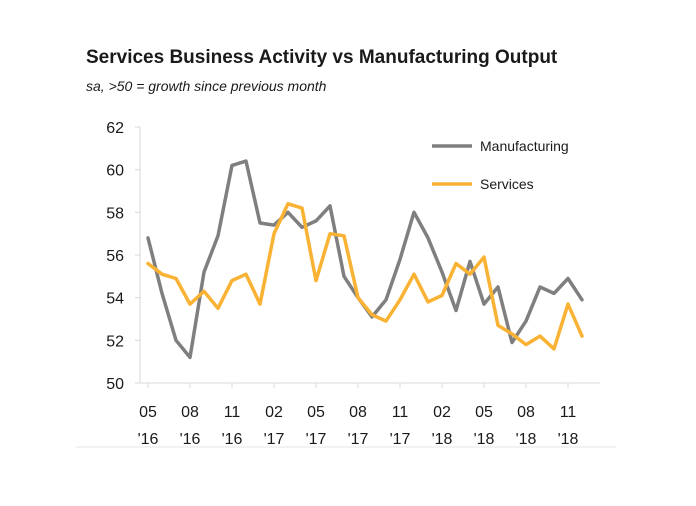 Image resolution: width=696 pixels, height=506 pixels. Describe the element at coordinates (115, 128) in the screenshot. I see `y-tick-label: 62` at that location.